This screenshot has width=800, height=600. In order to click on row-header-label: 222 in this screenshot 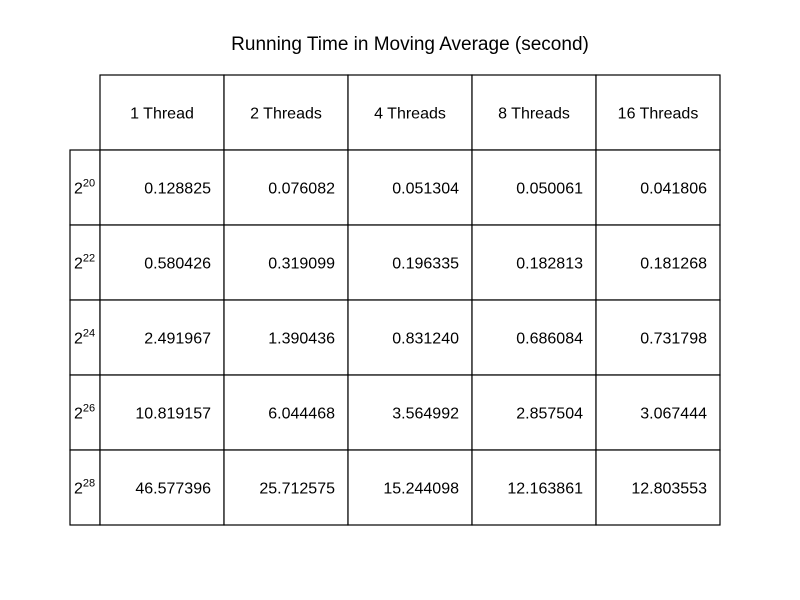, I will do `click(84, 263)`.